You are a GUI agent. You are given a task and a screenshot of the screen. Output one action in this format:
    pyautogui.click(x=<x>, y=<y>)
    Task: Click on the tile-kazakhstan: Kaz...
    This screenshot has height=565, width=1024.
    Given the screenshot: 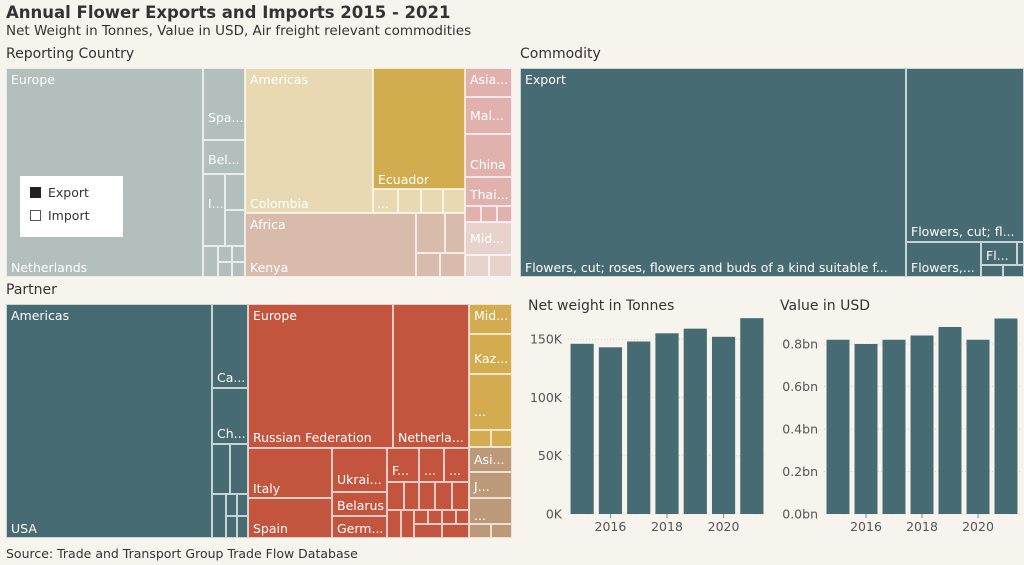 What is the action you would take?
    pyautogui.click(x=490, y=354)
    